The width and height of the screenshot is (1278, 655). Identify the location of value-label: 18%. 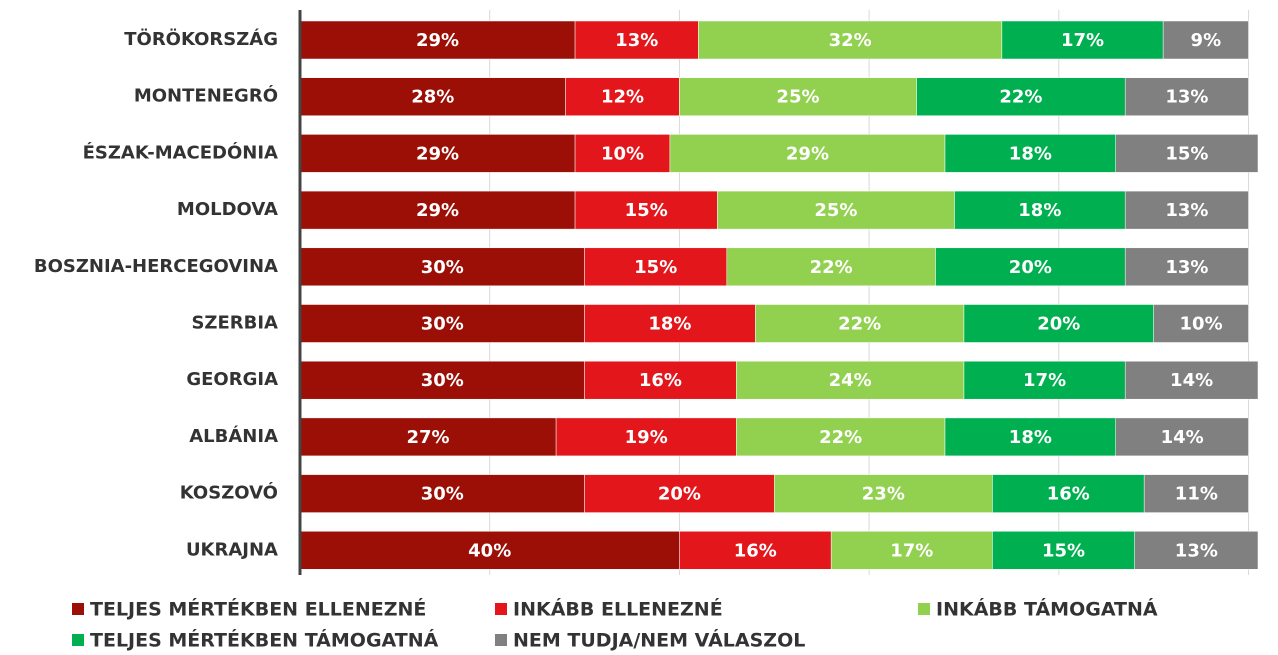
(1039, 210).